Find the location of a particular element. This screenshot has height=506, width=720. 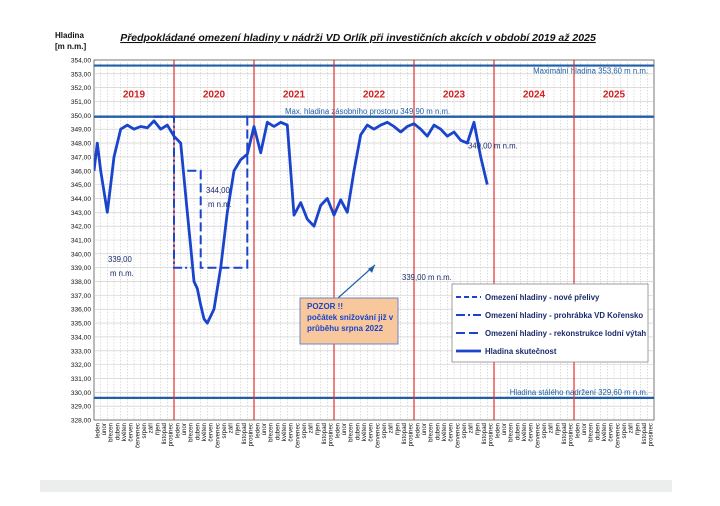

annotation-value: 344,00 is located at coordinates (218, 190).